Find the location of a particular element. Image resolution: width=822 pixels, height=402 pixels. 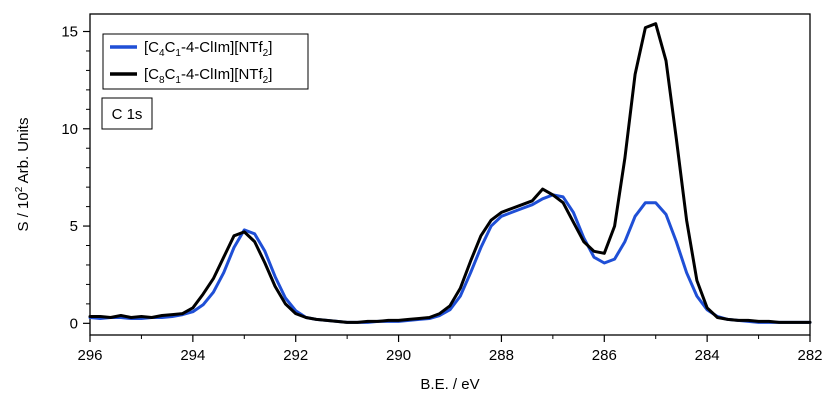

legend-label: [C4C1-4-ClIm][NTf2] is located at coordinates (208, 49).